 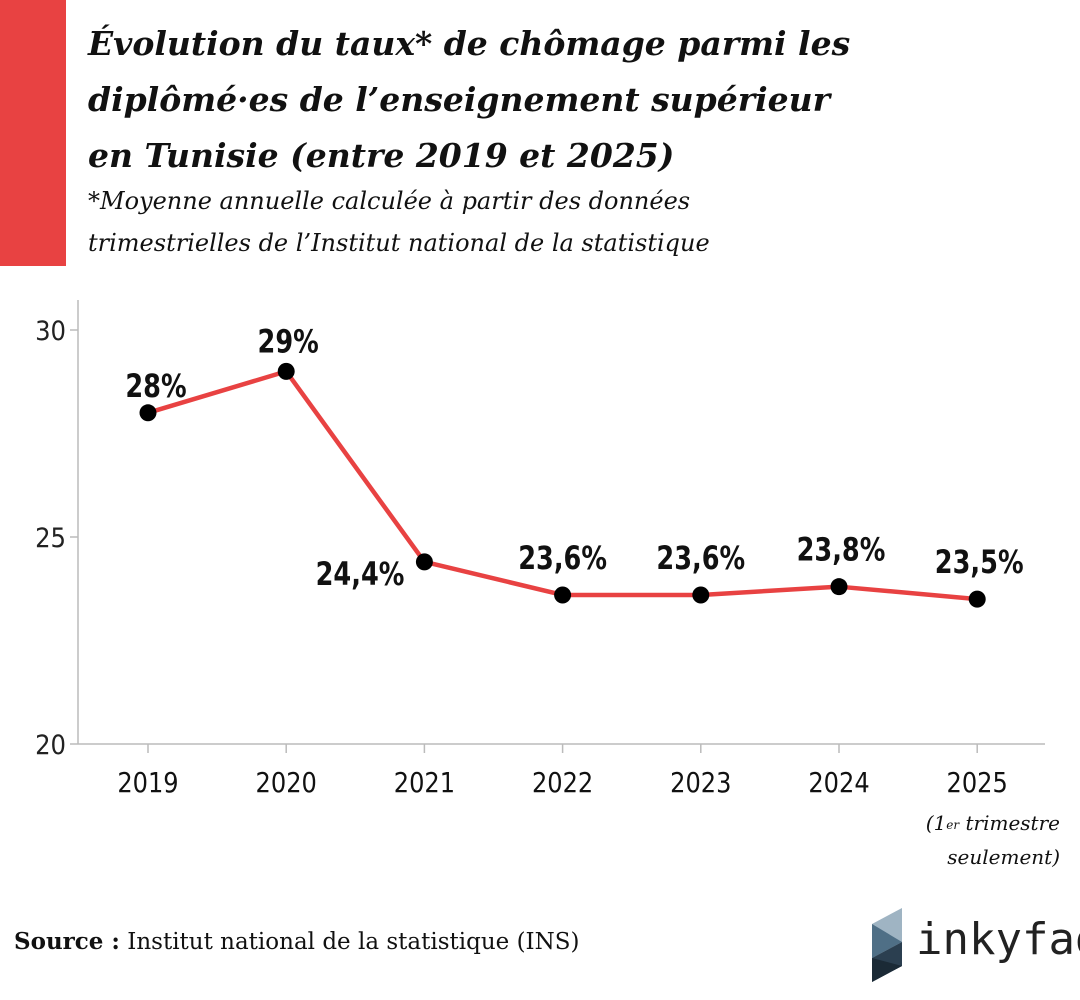 I want to click on x-tick-label: 2023, so click(x=700, y=783).